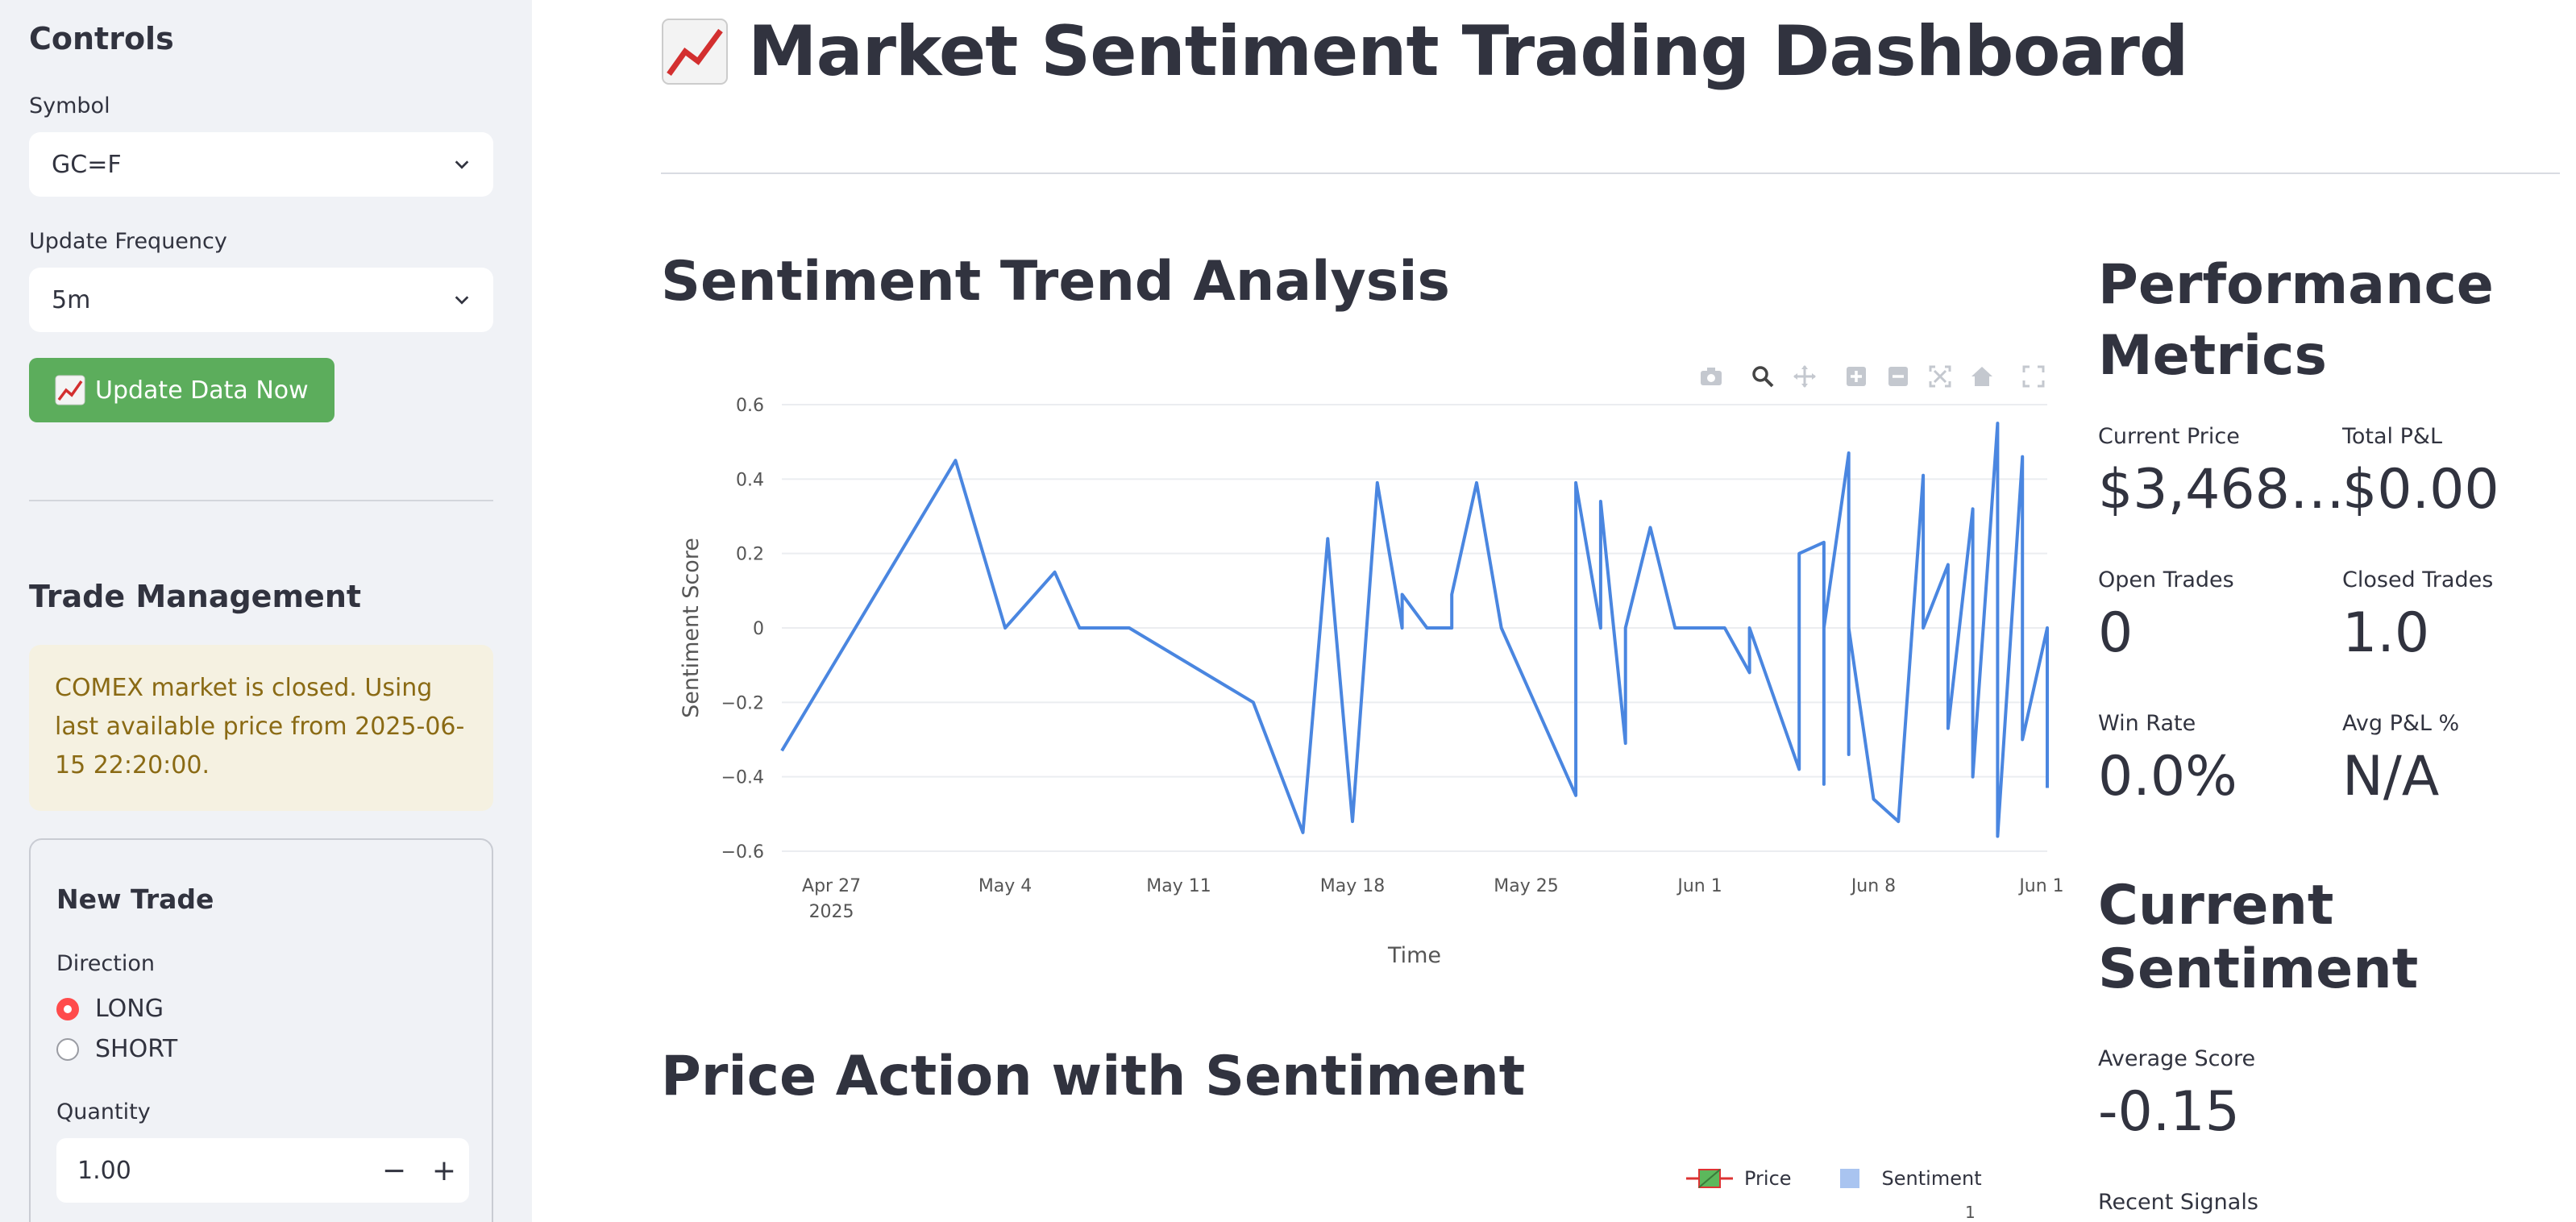  Describe the element at coordinates (2420, 490) in the screenshot. I see `metric-total-pnl: $0.00` at that location.